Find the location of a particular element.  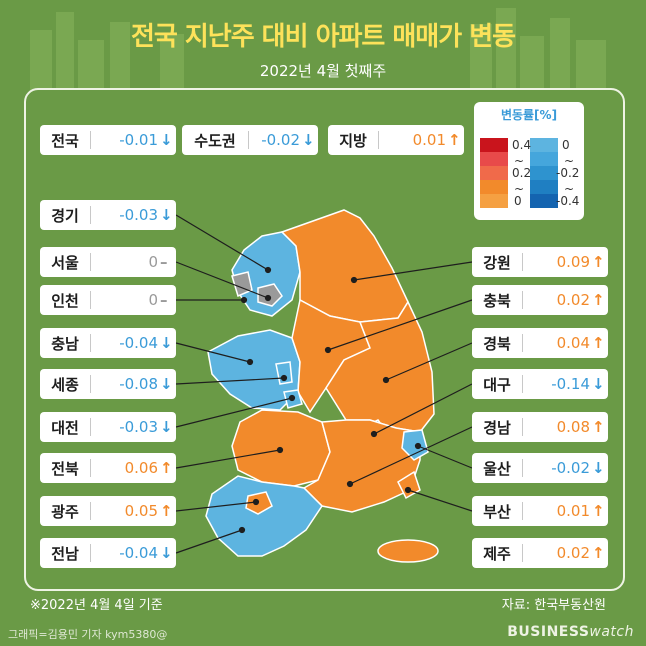

region-name: 전국 is located at coordinates (65, 140).